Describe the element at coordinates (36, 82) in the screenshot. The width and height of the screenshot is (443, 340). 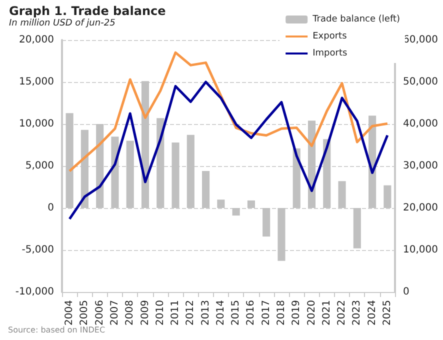
I see `y-tick-label: 15,000` at that location.